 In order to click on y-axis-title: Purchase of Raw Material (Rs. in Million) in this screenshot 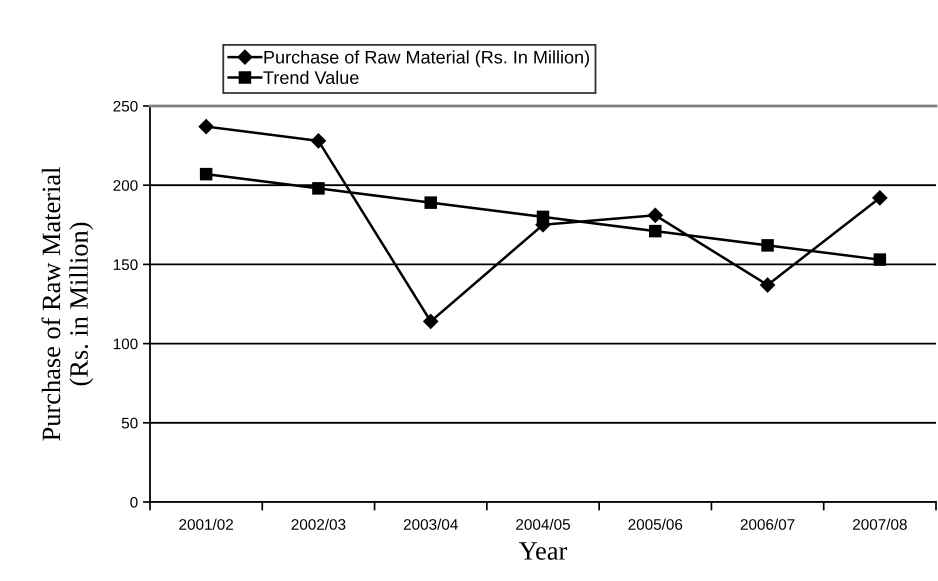, I will do `click(67, 304)`.